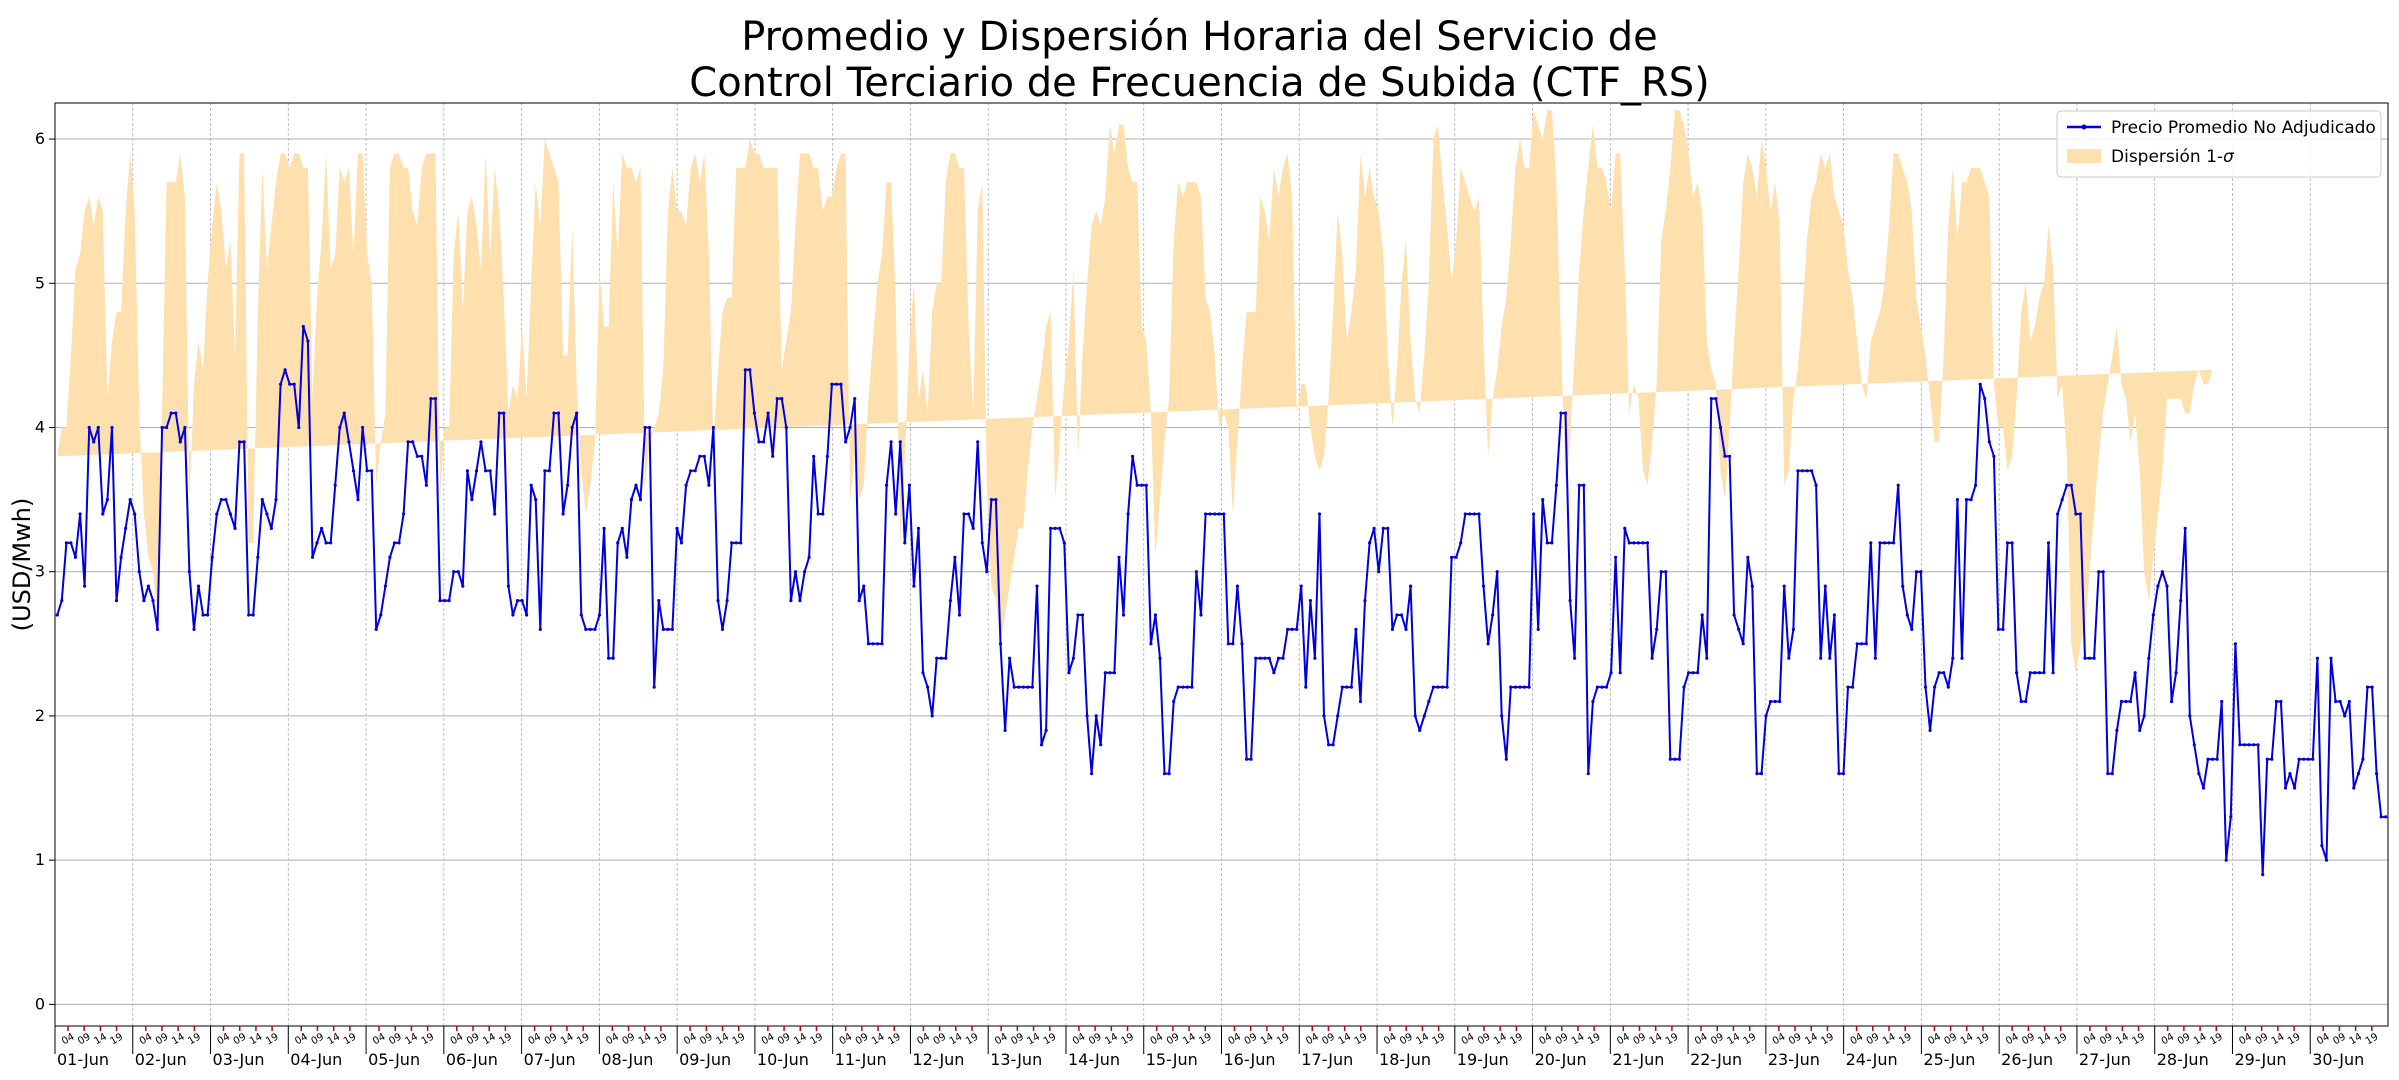  I want to click on legend-line-label: Precio Promedio No Adjudicado, so click(2243, 128).